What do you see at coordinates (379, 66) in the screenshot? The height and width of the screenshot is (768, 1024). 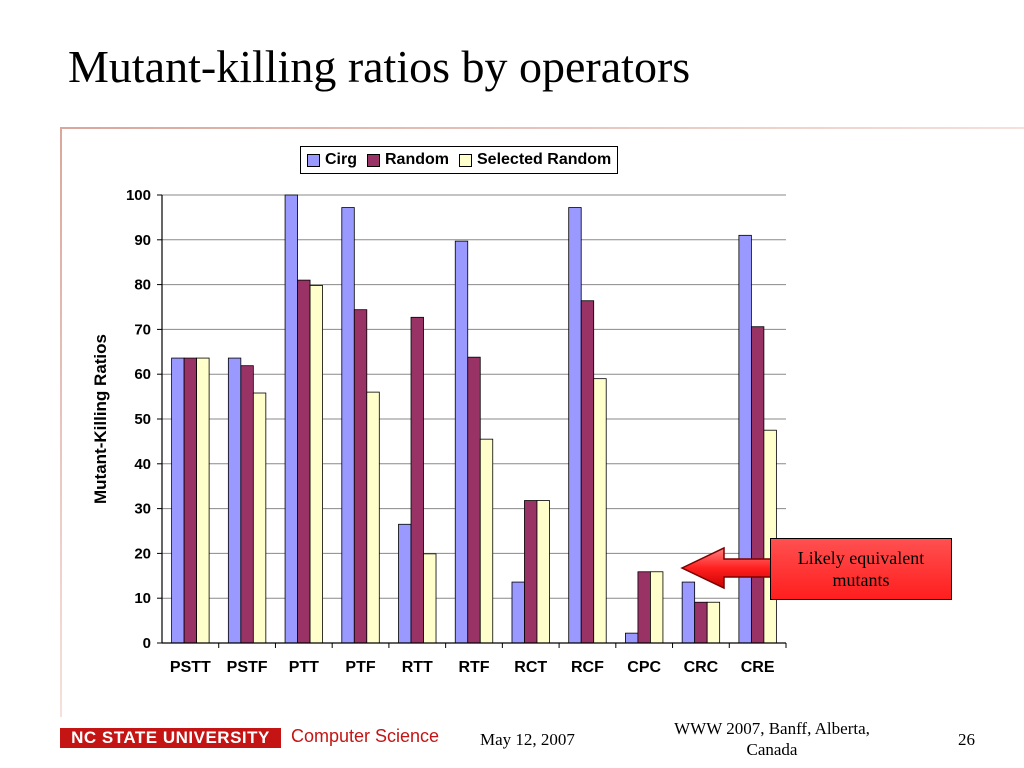 I see `slide-title: Mutant-killing ratios by operators` at bounding box center [379, 66].